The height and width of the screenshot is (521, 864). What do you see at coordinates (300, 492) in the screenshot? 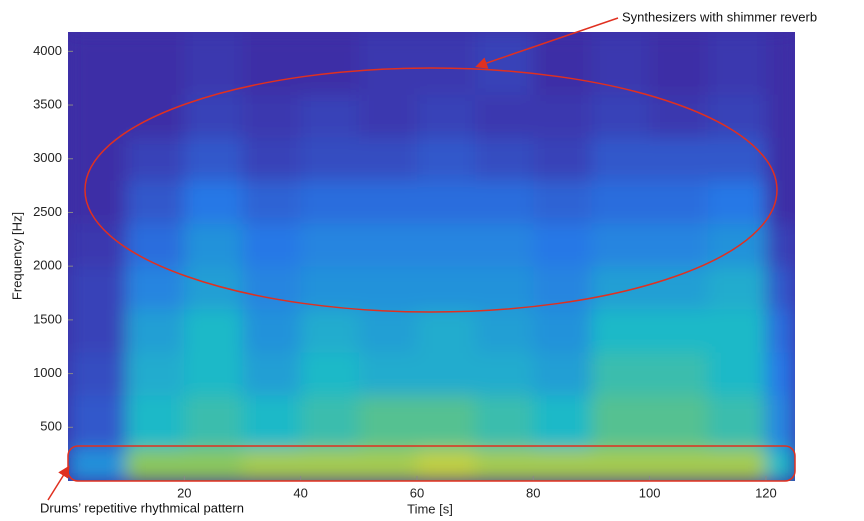
I see `x-tick-label: 40` at bounding box center [300, 492].